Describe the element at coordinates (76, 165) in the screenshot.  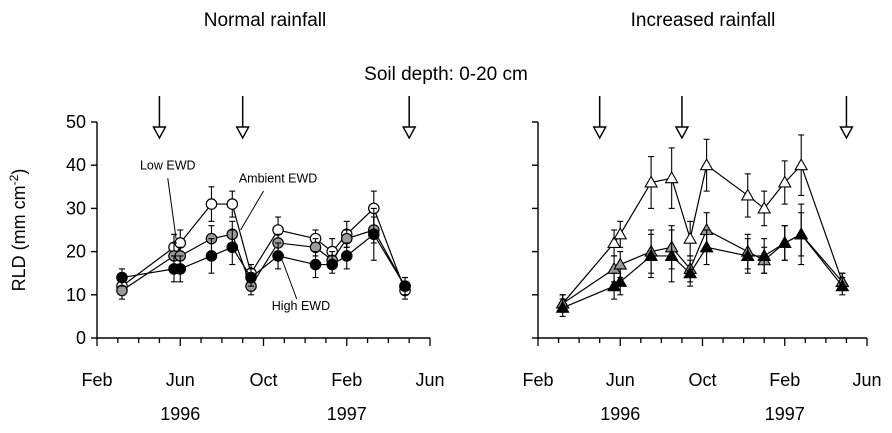
I see `y-tick-label: 40` at that location.